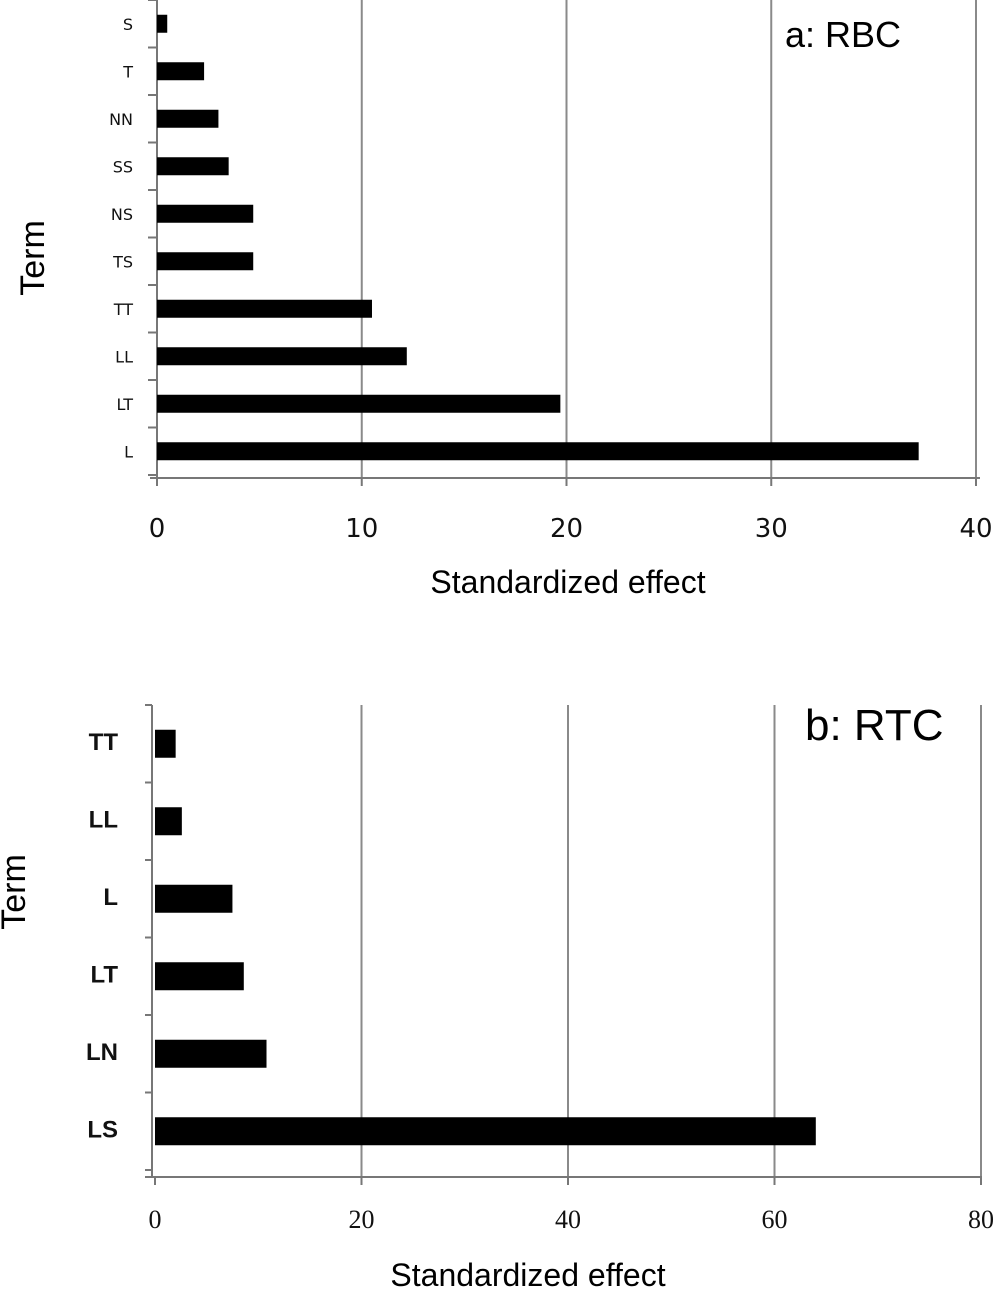 This screenshot has height=1293, width=1000. I want to click on bar-t, so click(181, 71).